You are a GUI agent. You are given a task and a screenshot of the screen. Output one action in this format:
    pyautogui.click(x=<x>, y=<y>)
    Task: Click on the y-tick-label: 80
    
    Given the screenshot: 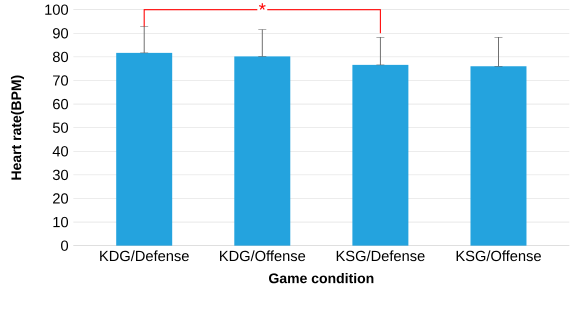 What is the action you would take?
    pyautogui.click(x=60, y=57)
    